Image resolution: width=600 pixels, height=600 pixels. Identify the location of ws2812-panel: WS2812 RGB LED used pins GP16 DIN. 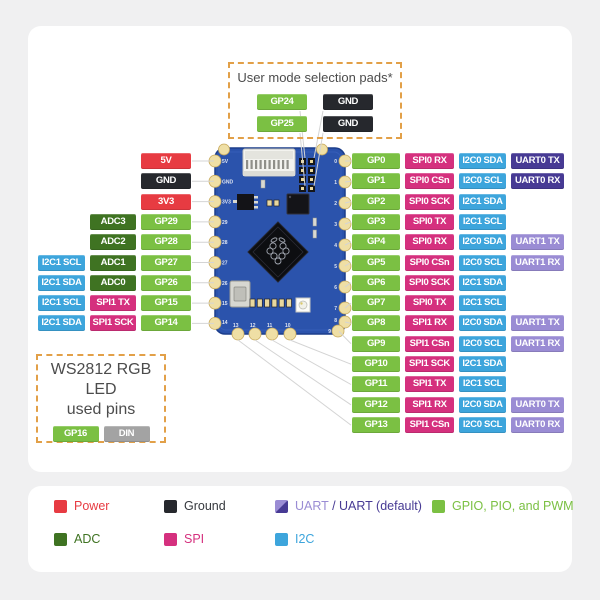
(101, 398).